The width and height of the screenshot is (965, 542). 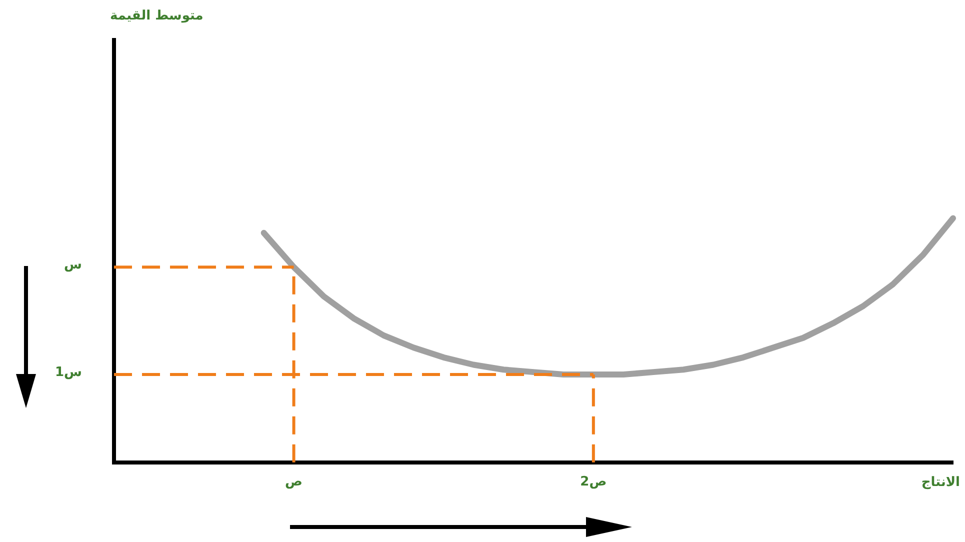 I want to click on ref-line-label: س1, so click(x=68, y=372).